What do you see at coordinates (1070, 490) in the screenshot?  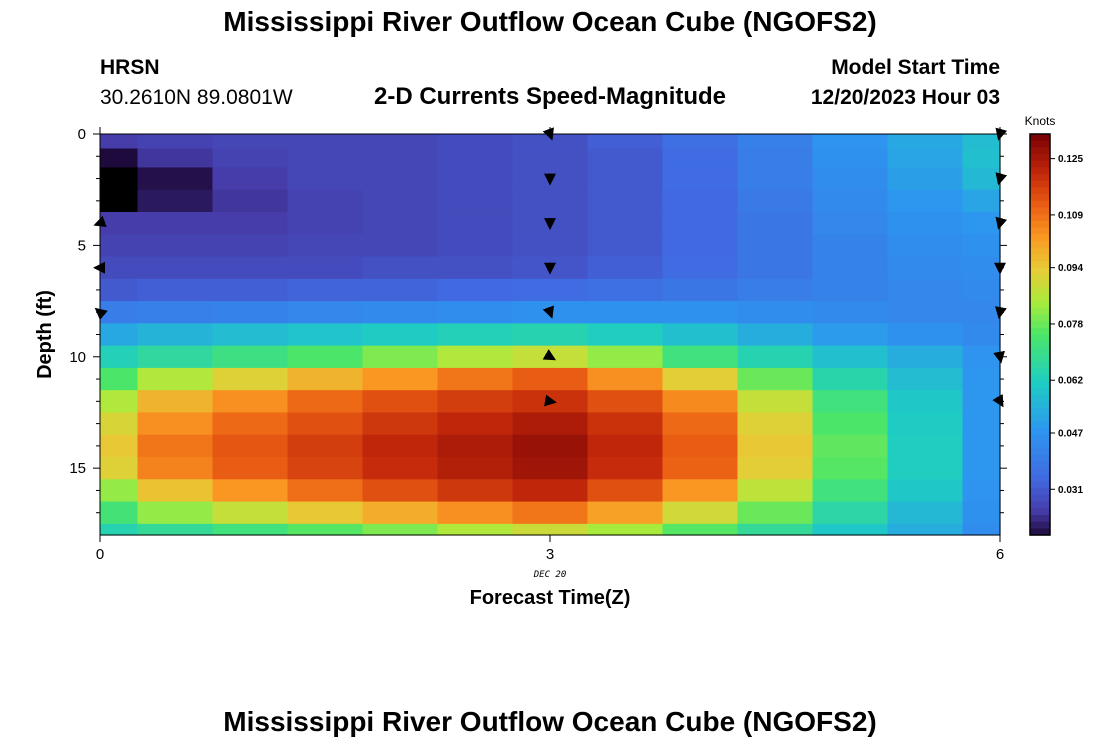 I see `colorbar-tick-label: 0.031` at bounding box center [1070, 490].